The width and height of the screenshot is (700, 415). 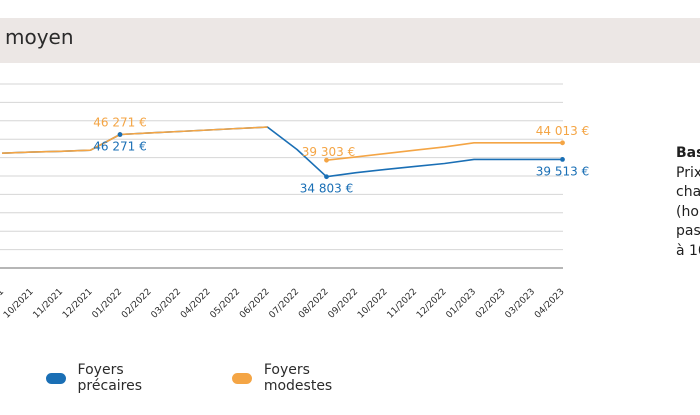 I want to click on legend-label: Foyers précaires, so click(x=110, y=378).